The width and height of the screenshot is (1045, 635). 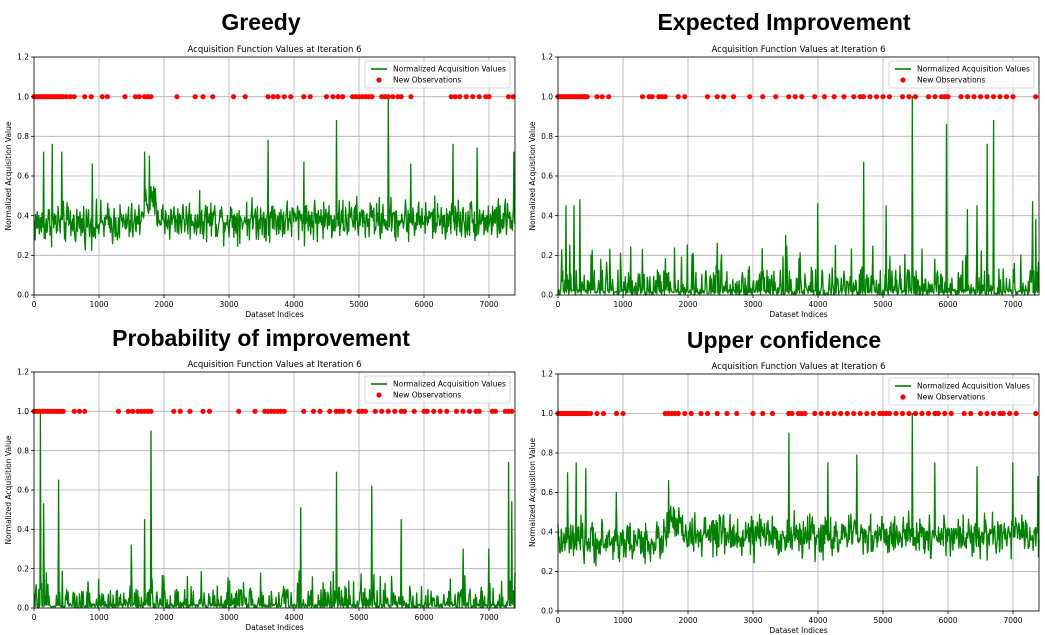 What do you see at coordinates (798, 630) in the screenshot?
I see `x-axis-label: Dataset Indices` at bounding box center [798, 630].